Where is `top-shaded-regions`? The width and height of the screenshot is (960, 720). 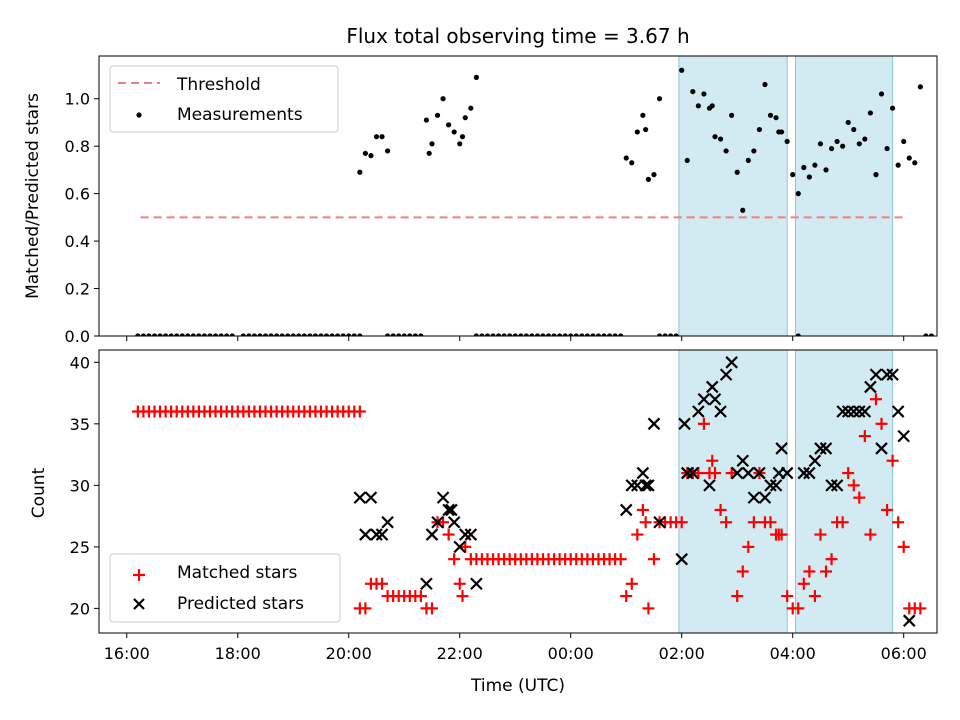 top-shaded-regions is located at coordinates (786, 196).